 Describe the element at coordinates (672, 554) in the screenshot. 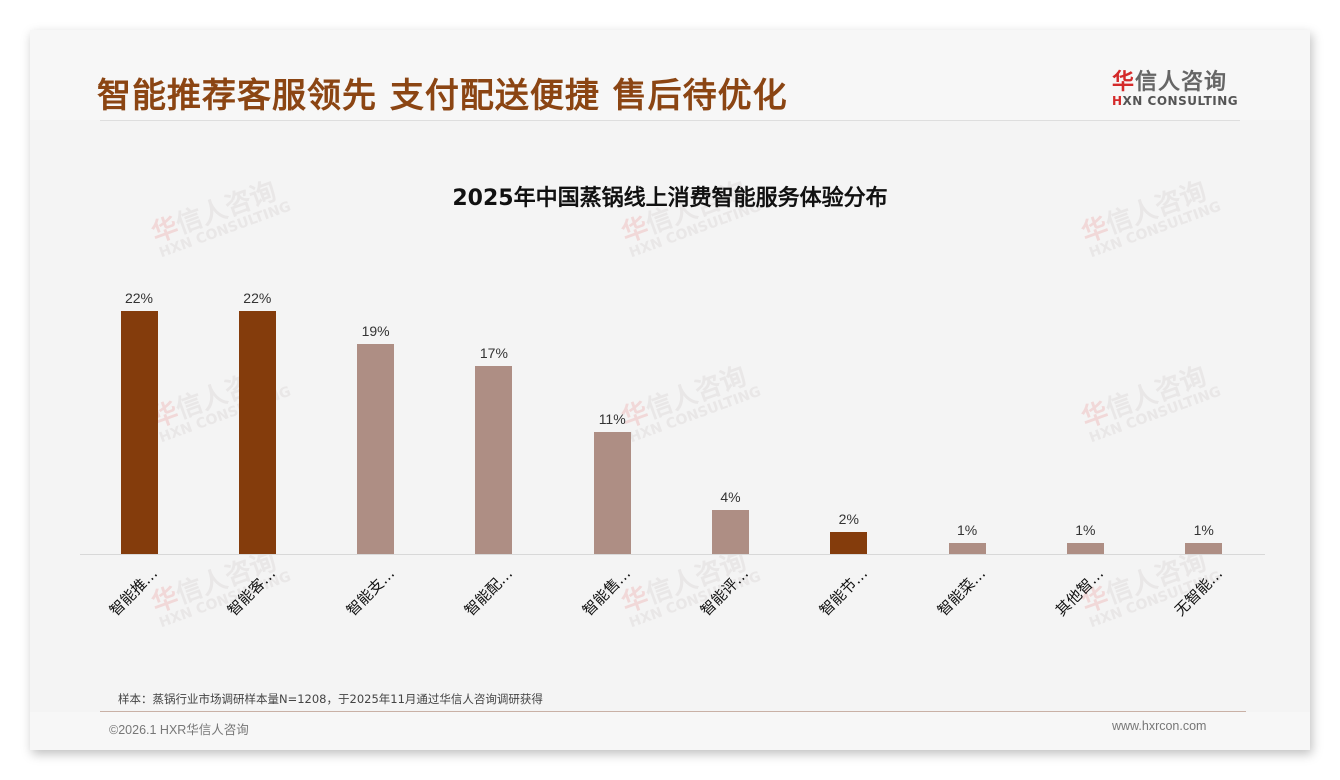

I see `x-axis-line` at that location.